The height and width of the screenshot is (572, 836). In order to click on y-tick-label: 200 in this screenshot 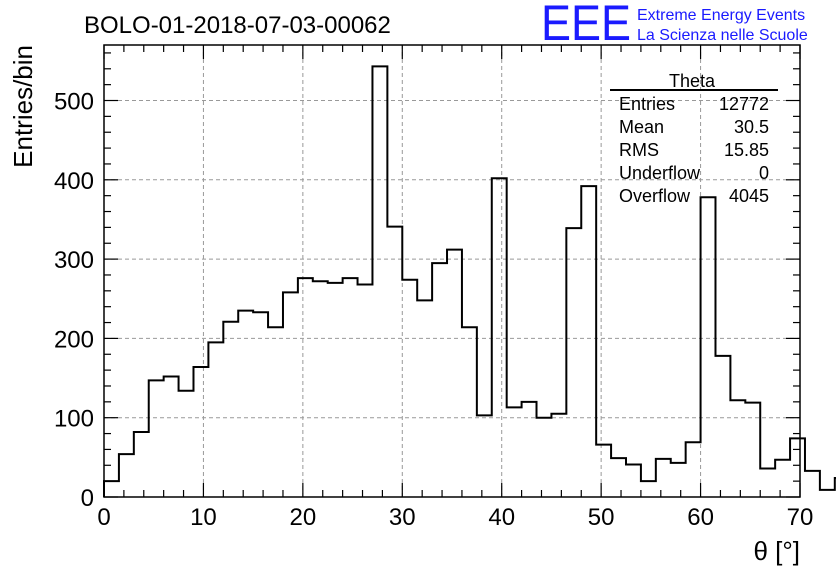, I will do `click(74, 339)`.